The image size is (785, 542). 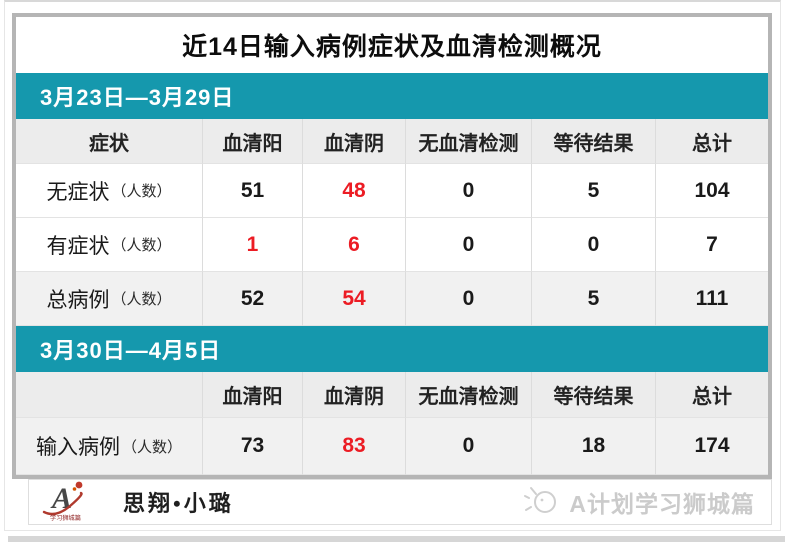 I want to click on a-plan-logo-icon: A 学习狮城篇, so click(x=67, y=502).